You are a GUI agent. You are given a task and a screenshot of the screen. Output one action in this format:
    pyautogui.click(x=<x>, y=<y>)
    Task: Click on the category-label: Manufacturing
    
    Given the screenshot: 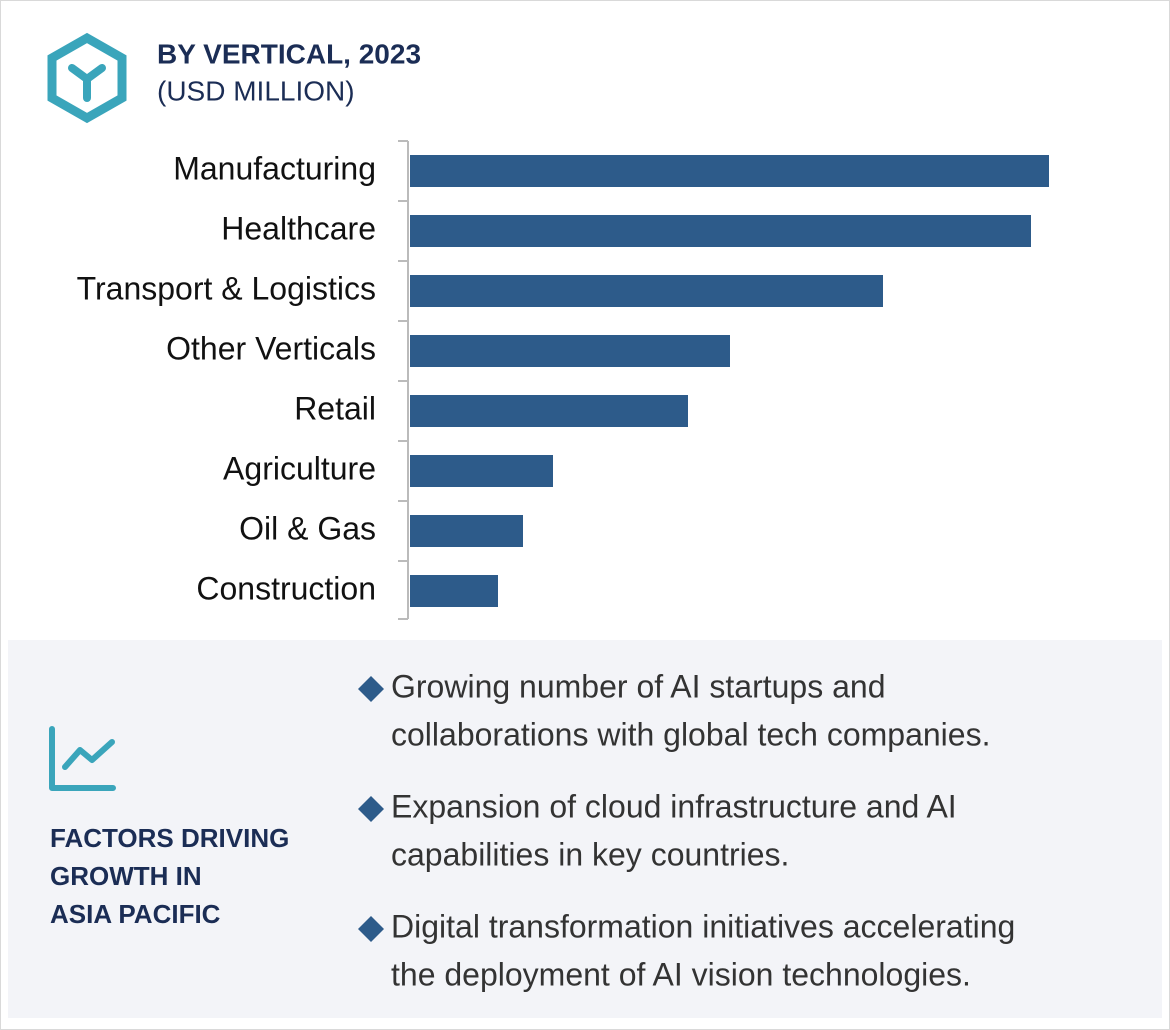 What is the action you would take?
    pyautogui.click(x=274, y=168)
    